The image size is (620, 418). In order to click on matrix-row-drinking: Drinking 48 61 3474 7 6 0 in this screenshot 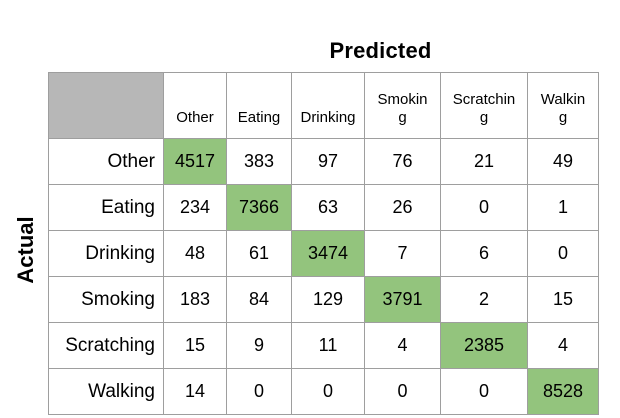, I will do `click(323, 253)`.